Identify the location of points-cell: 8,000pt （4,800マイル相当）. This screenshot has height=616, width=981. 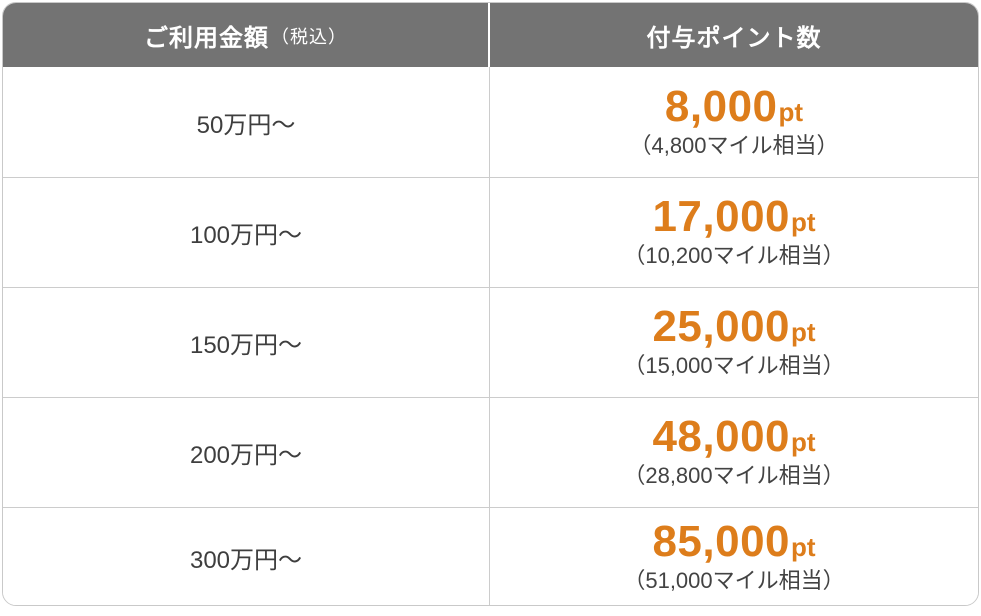
(734, 122).